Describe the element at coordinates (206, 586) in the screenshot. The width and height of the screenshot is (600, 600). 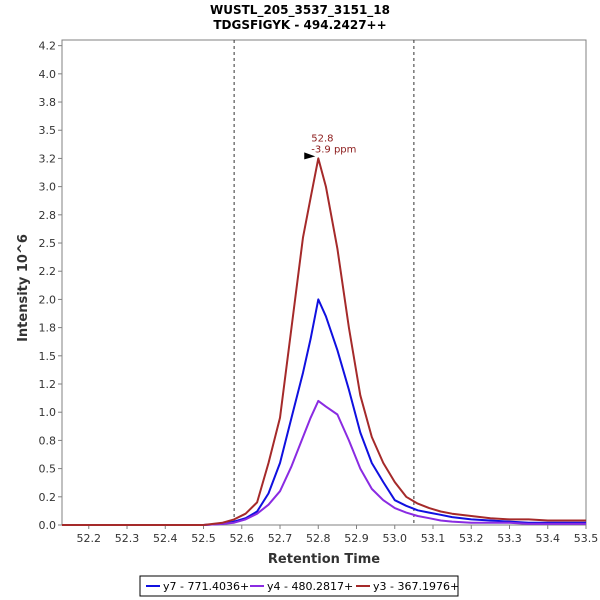
I see `legend-label: y7 - 771.4036+` at that location.